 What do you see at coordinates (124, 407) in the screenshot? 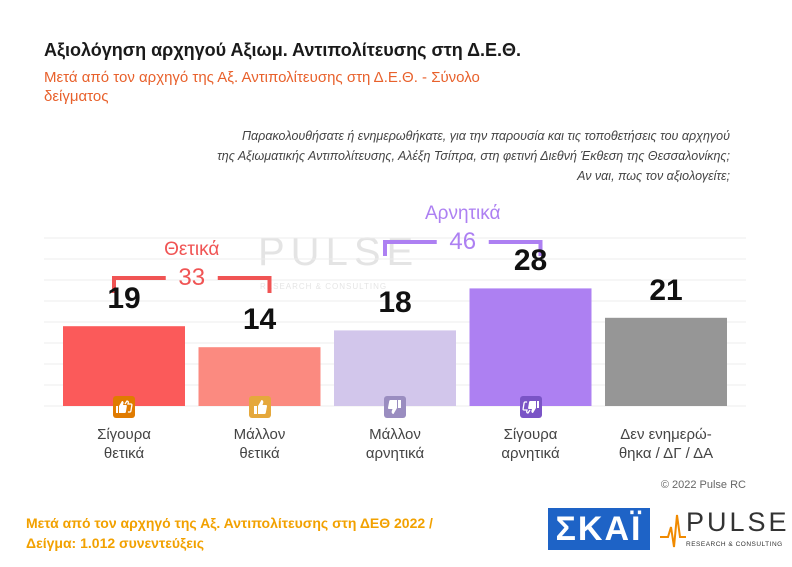
I see `double-thumbs-up-icon` at bounding box center [124, 407].